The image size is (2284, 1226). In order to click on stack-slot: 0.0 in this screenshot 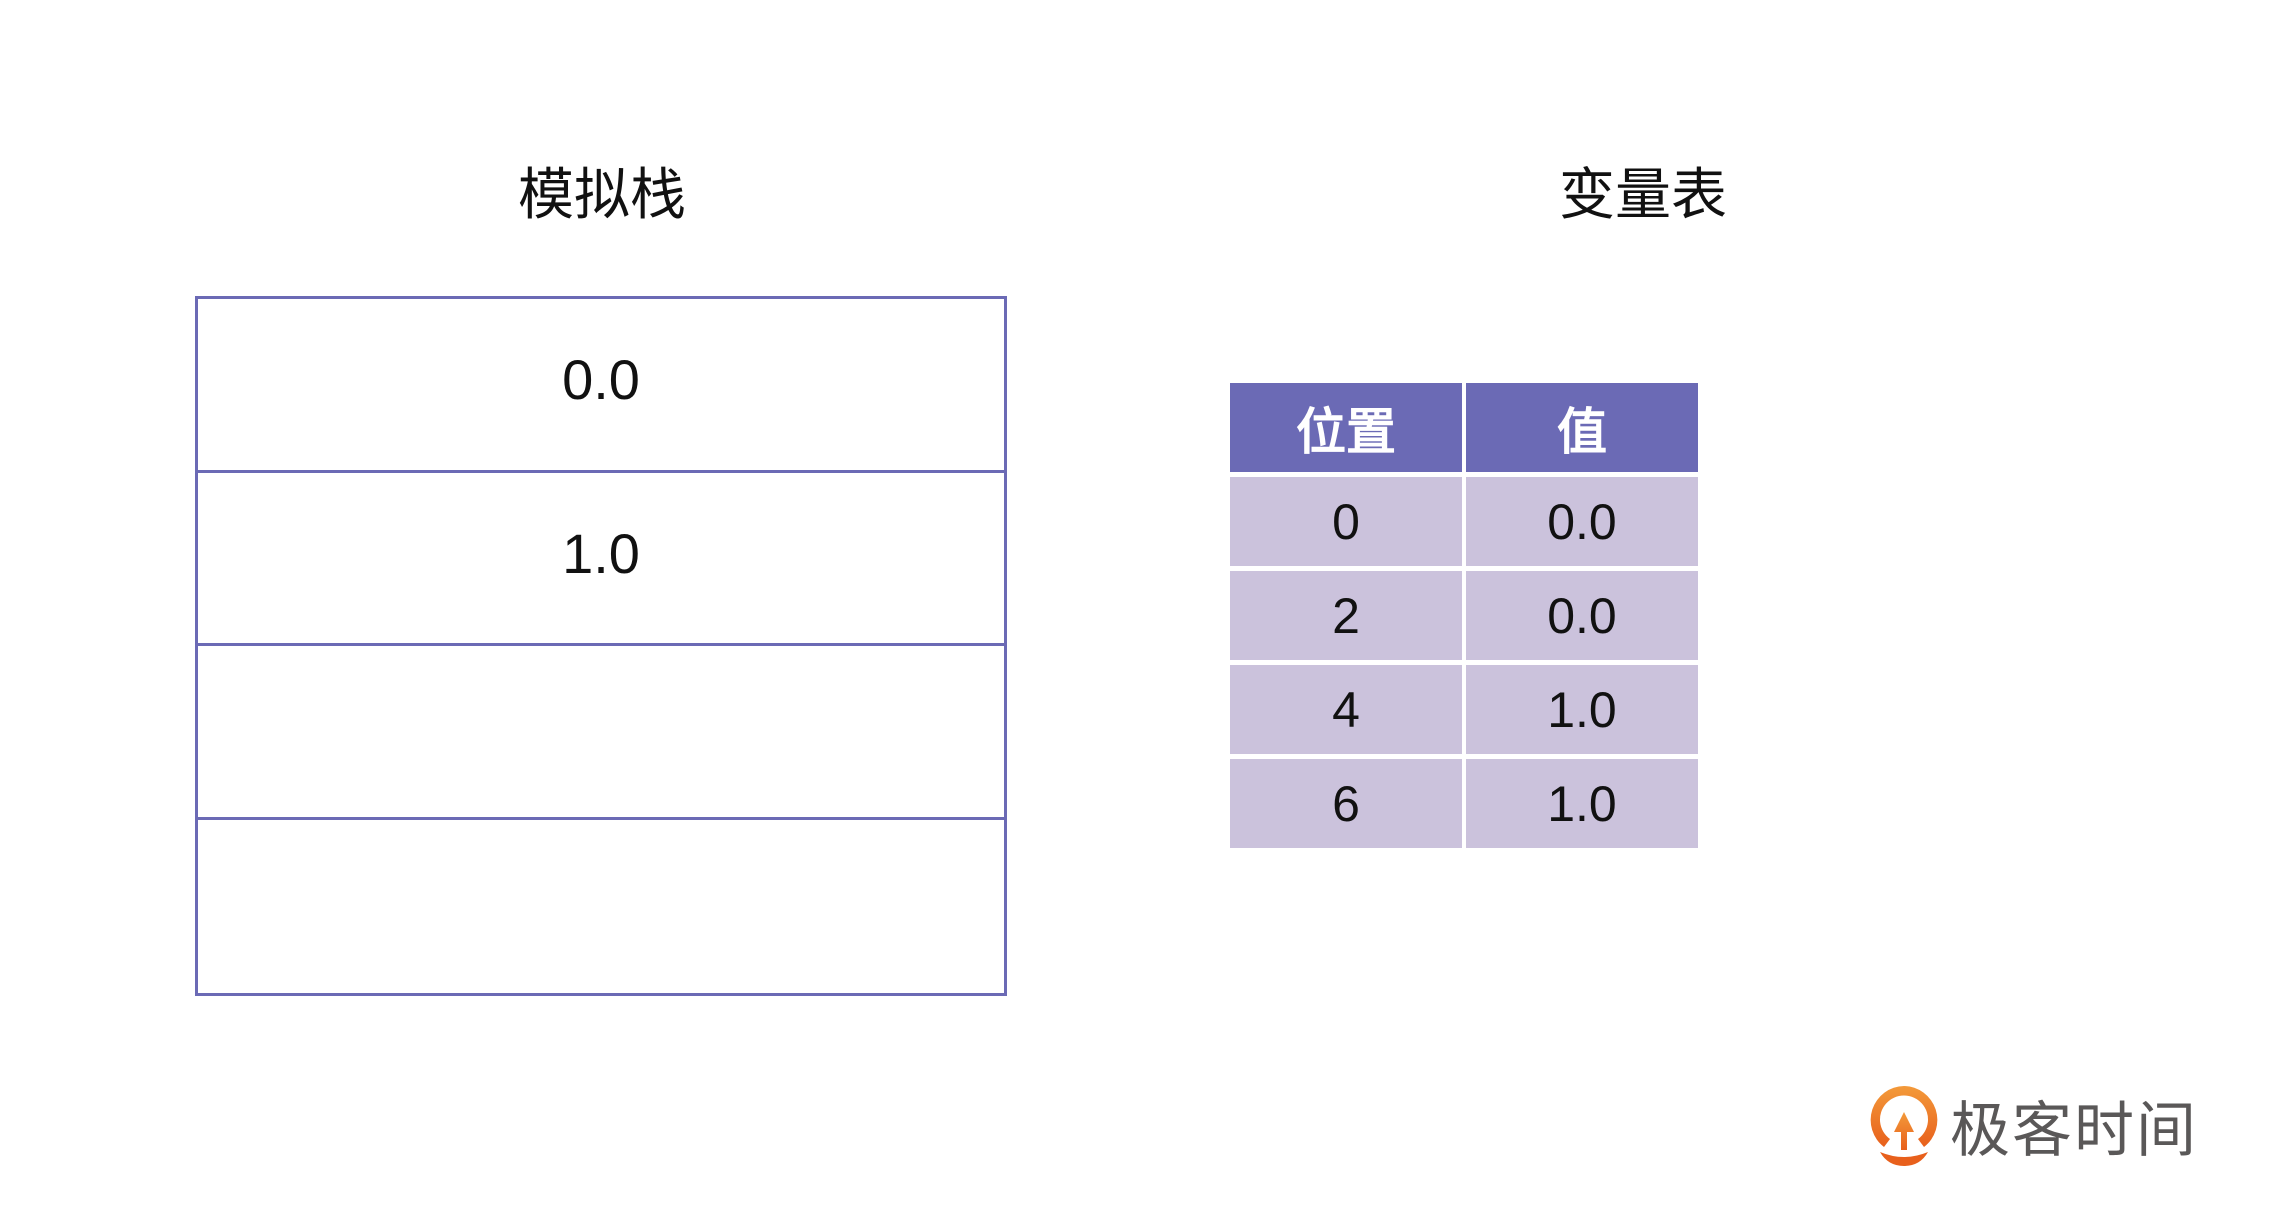, I will do `click(601, 386)`.